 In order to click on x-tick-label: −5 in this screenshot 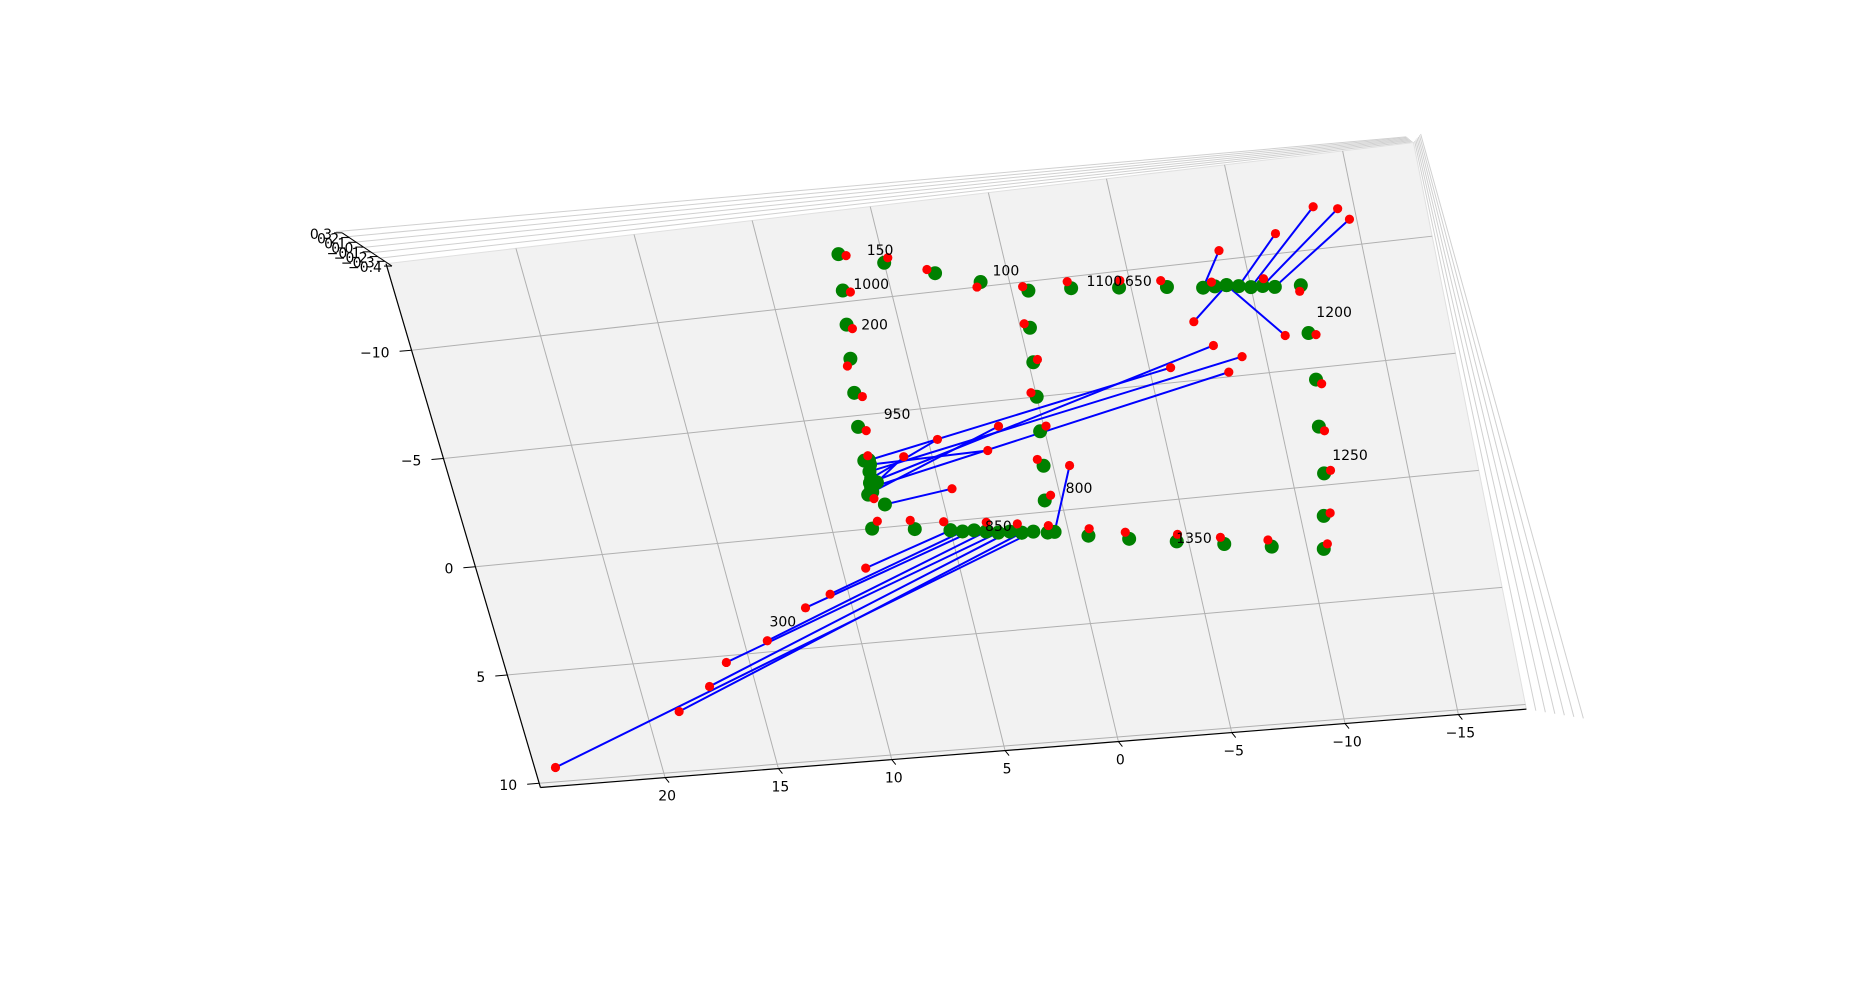, I will do `click(1233, 752)`.